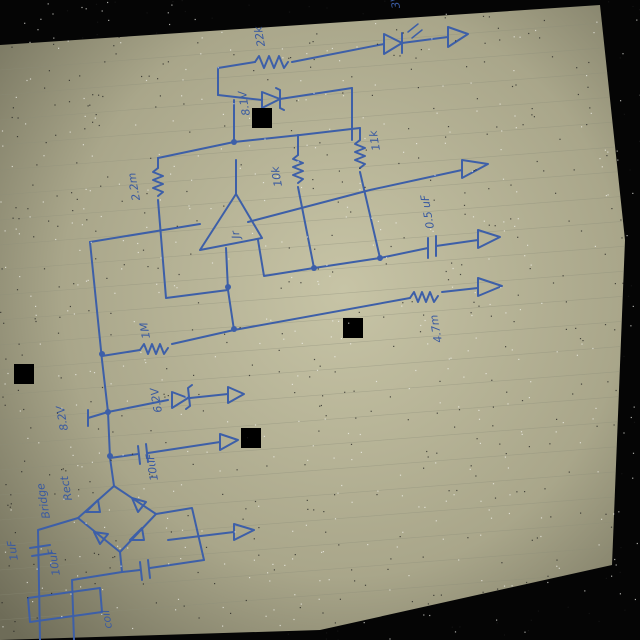 The image size is (640, 640). What do you see at coordinates (66, 487) in the screenshot?
I see `label-bridge-rect: Rect` at bounding box center [66, 487].